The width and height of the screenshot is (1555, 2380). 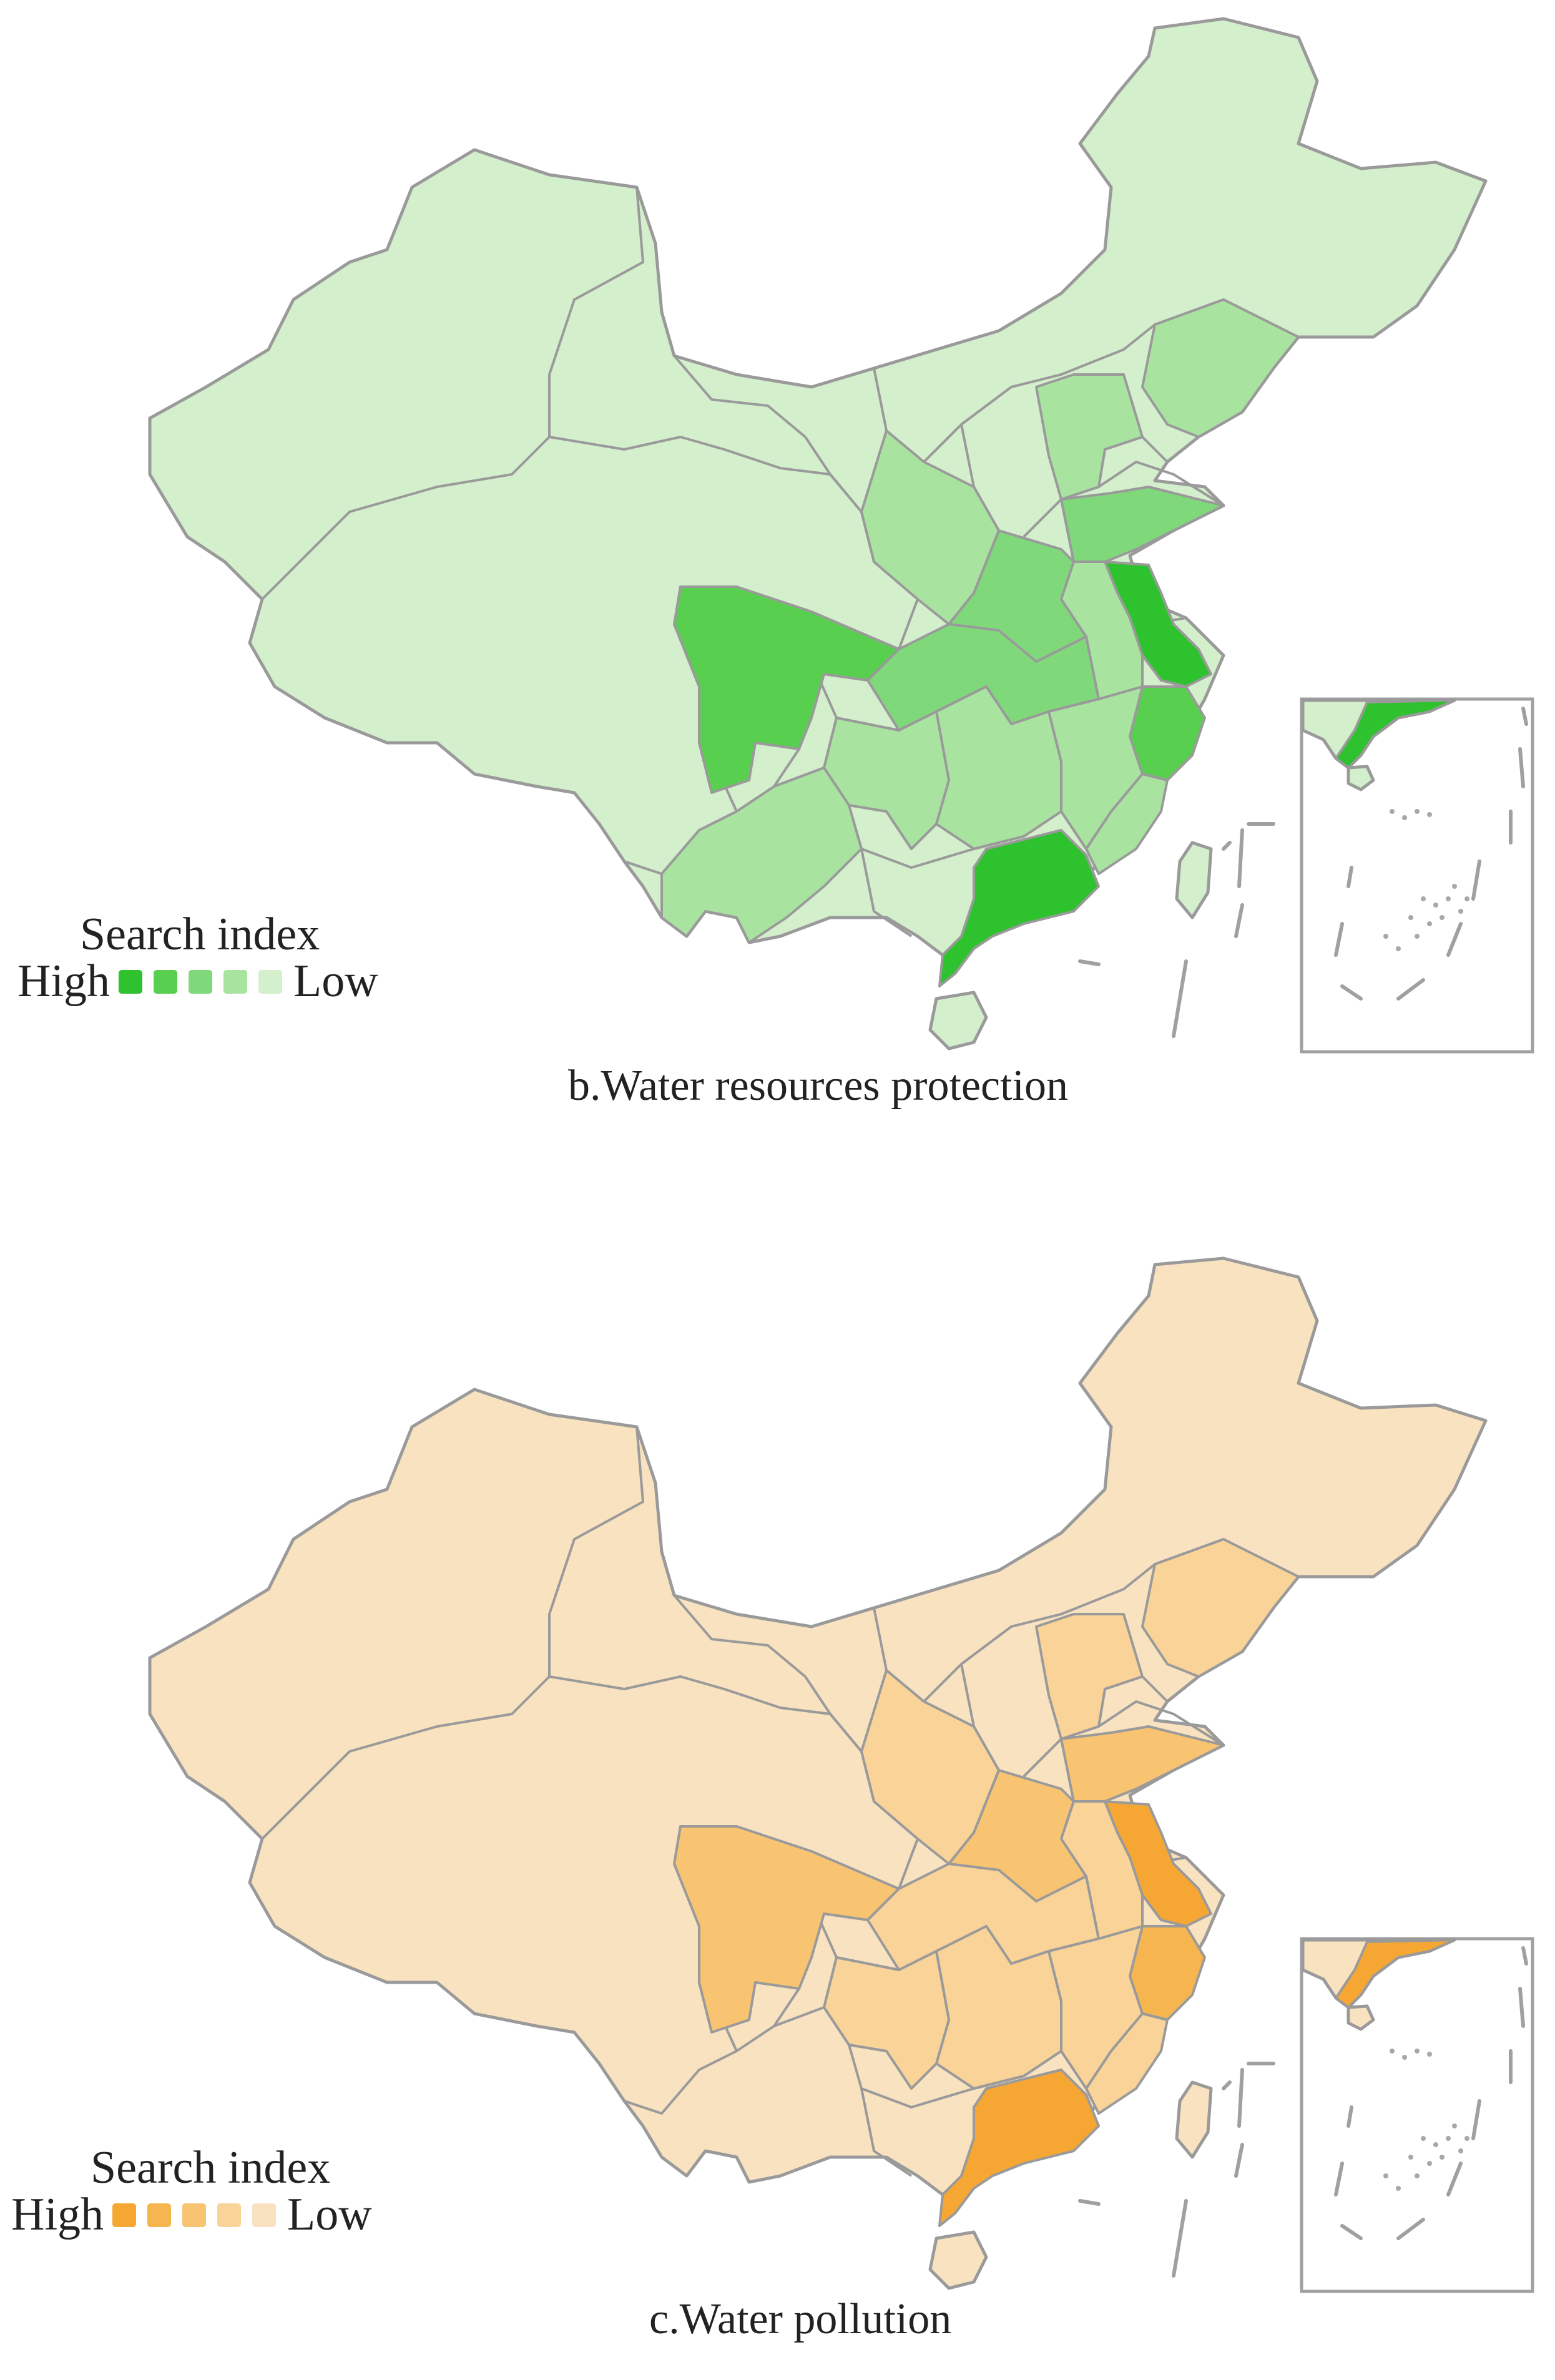 What do you see at coordinates (800, 2319) in the screenshot?
I see `figure-caption: c.Water pollution` at bounding box center [800, 2319].